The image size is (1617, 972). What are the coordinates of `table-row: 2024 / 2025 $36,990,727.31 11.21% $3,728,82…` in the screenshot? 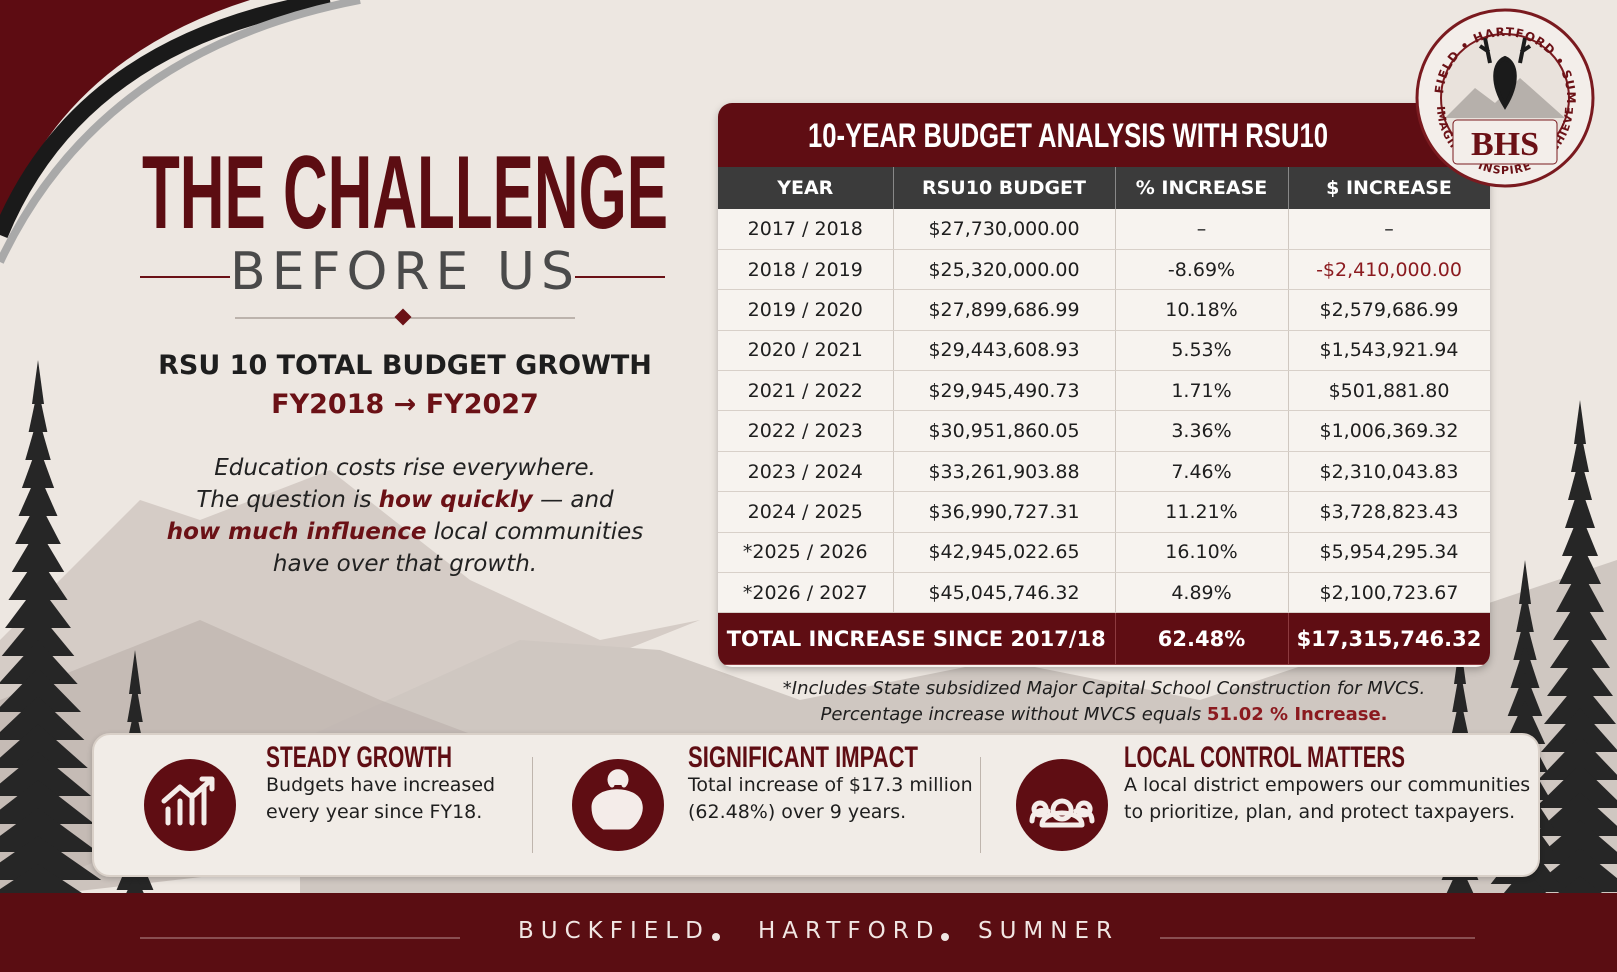 It's located at (1104, 512).